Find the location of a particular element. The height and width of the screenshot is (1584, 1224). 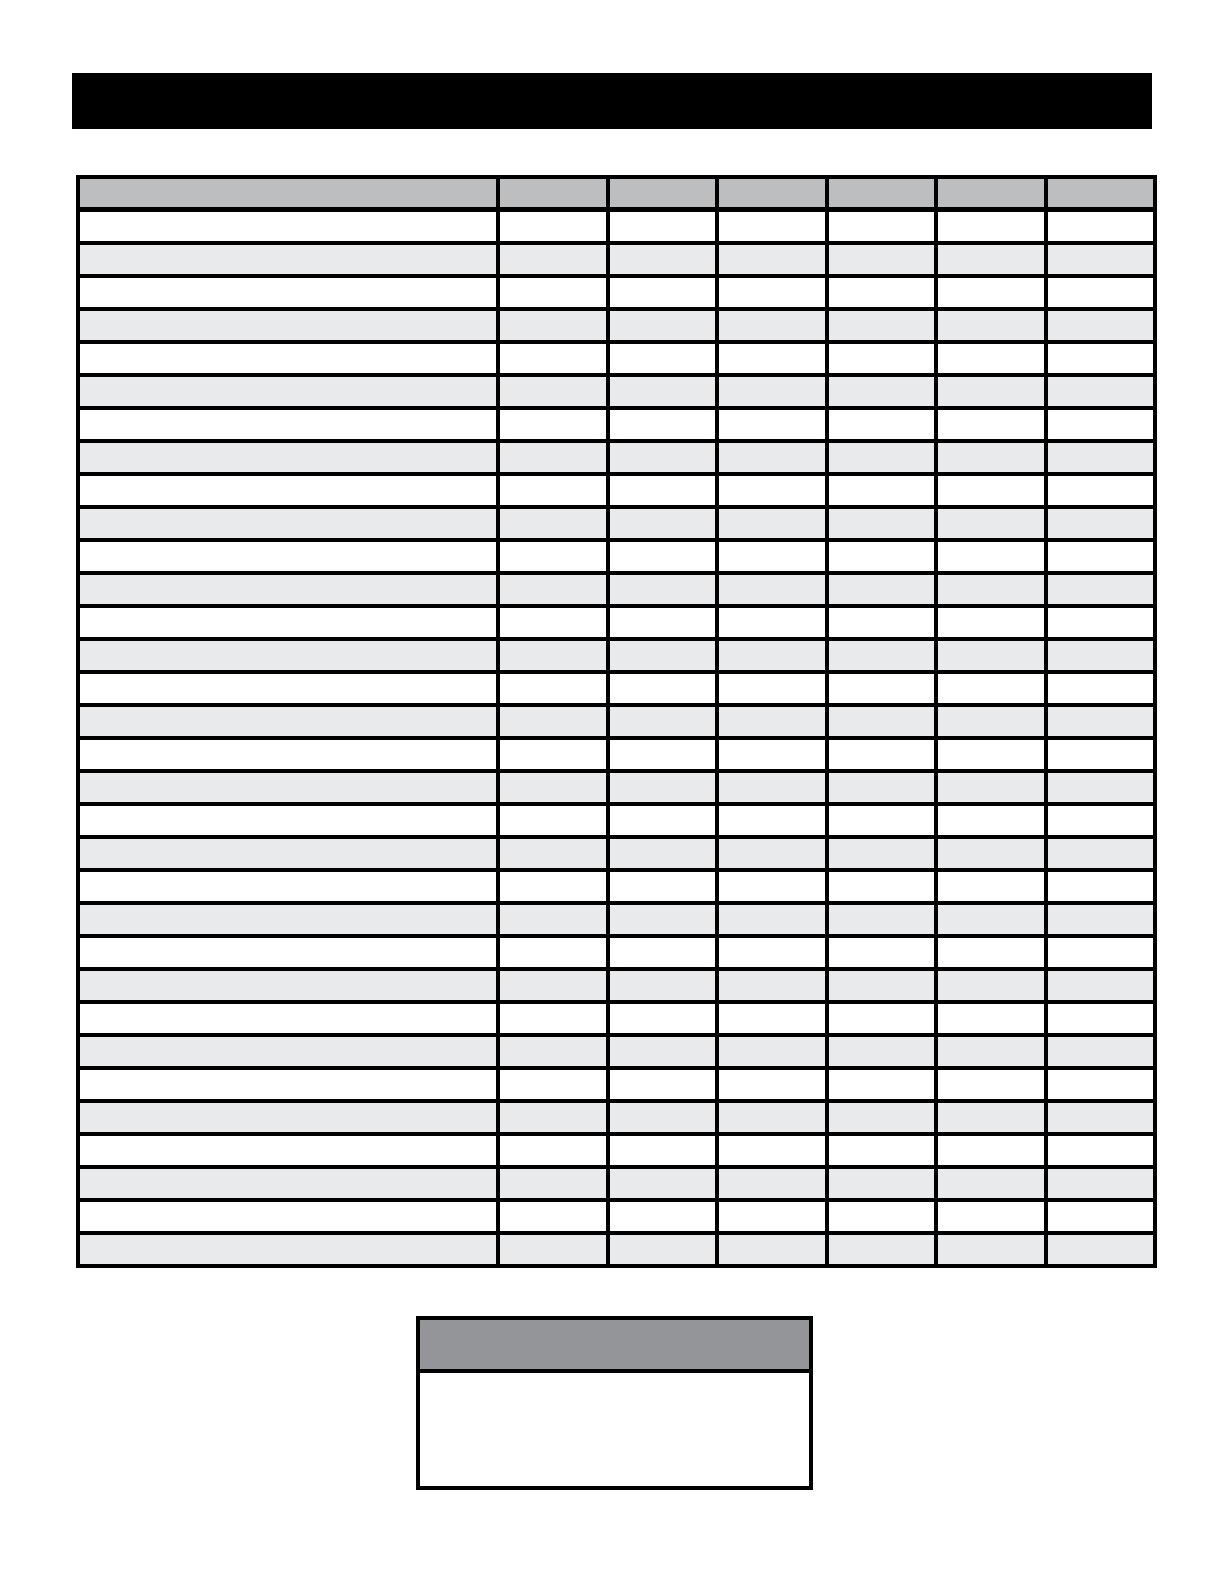

table-header-row is located at coordinates (616, 193).